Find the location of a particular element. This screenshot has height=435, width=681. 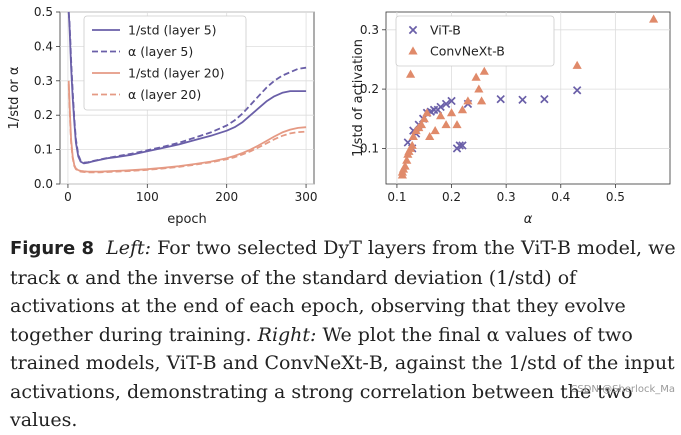

right-legend: ViT-B ConvNeXt-B is located at coordinates (475, 41).